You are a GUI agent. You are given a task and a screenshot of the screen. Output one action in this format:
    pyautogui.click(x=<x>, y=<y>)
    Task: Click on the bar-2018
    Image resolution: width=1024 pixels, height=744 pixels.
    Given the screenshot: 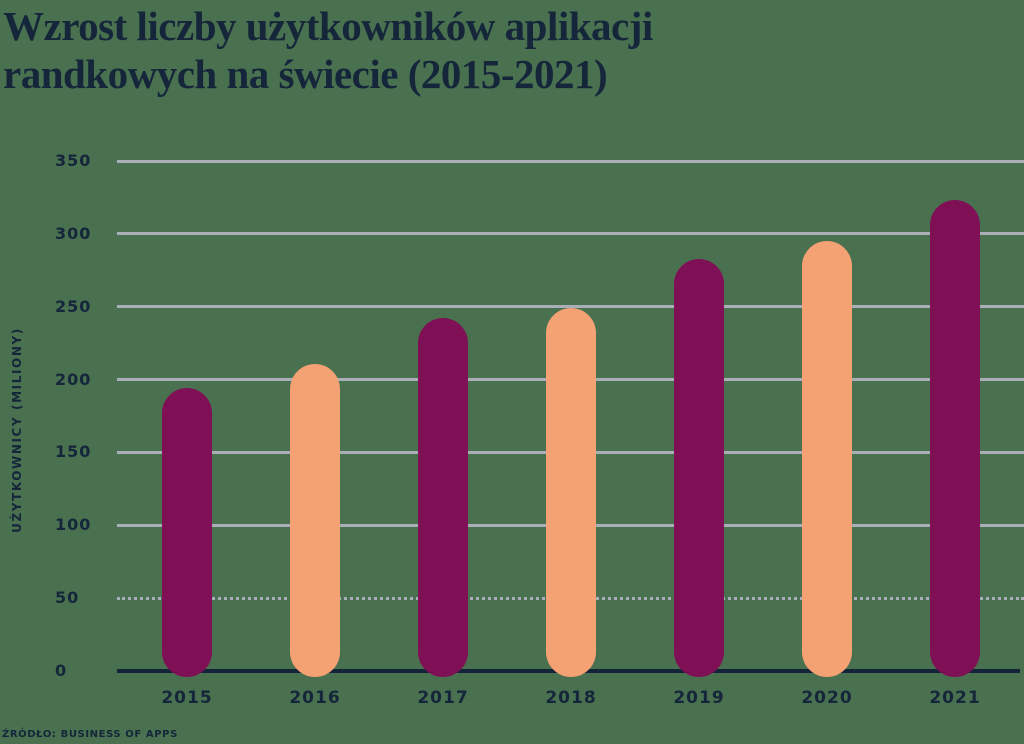 What is the action you would take?
    pyautogui.click(x=571, y=492)
    